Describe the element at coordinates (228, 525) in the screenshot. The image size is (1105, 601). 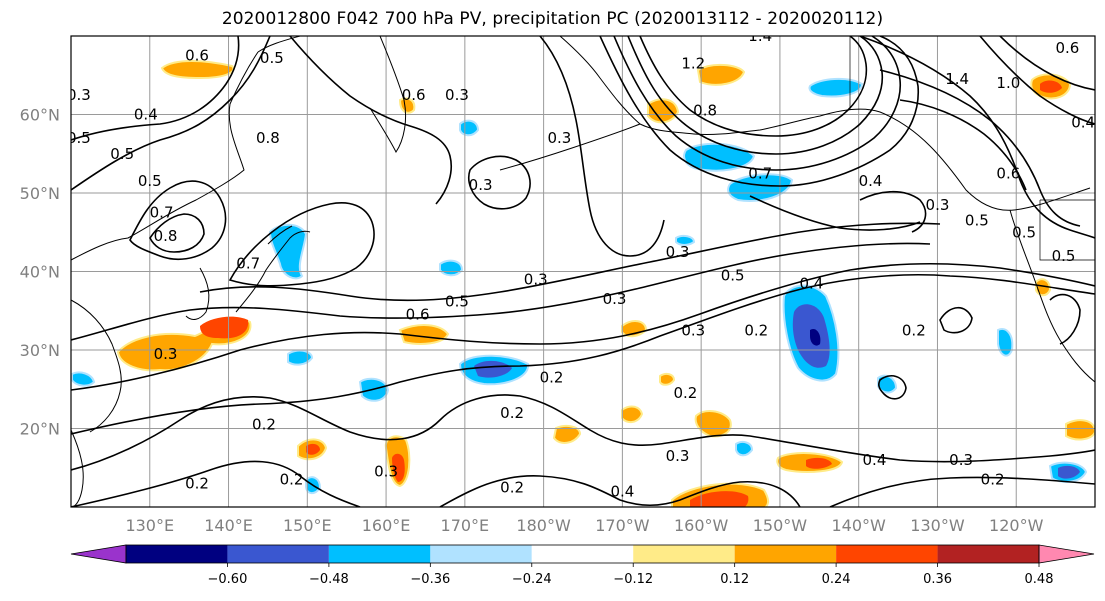
I see `lon-label: 140°E` at that location.